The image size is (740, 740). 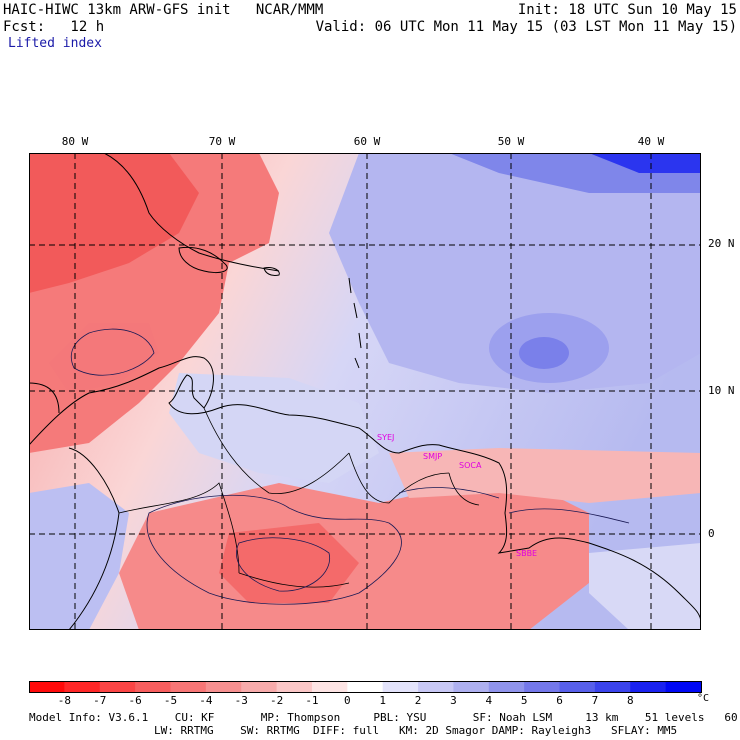 What do you see at coordinates (170, 700) in the screenshot?
I see `colorbar-tick-label: -5` at bounding box center [170, 700].